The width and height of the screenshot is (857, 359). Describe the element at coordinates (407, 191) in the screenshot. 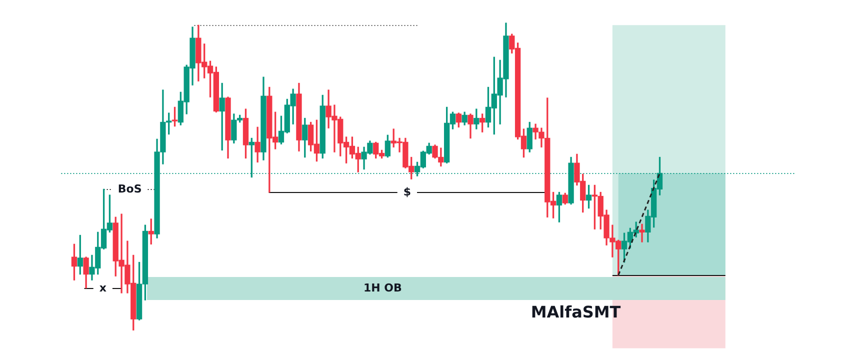

I see `ref-line-label: $` at that location.